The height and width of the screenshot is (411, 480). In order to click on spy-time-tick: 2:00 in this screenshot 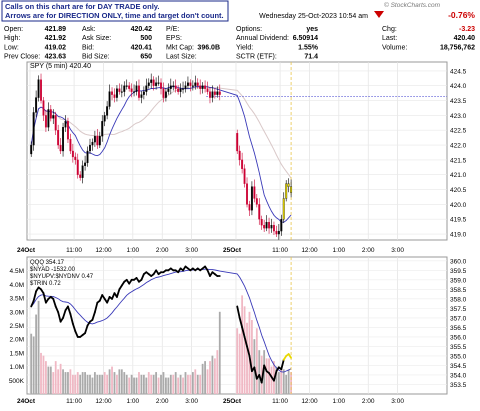, I will do `click(162, 250)`.